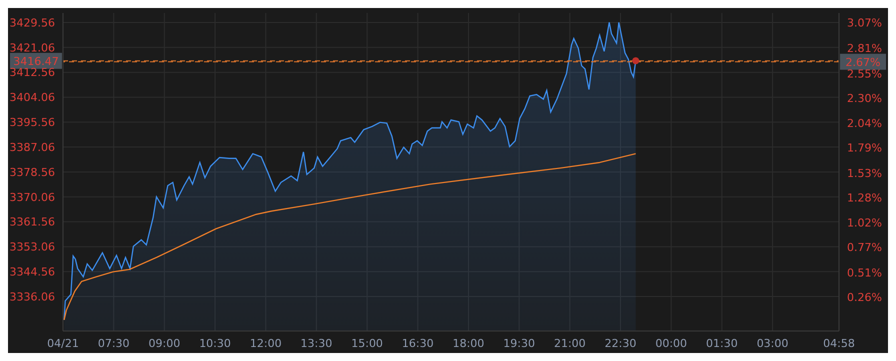  I want to click on x-tick-label: 04/21, so click(63, 343).